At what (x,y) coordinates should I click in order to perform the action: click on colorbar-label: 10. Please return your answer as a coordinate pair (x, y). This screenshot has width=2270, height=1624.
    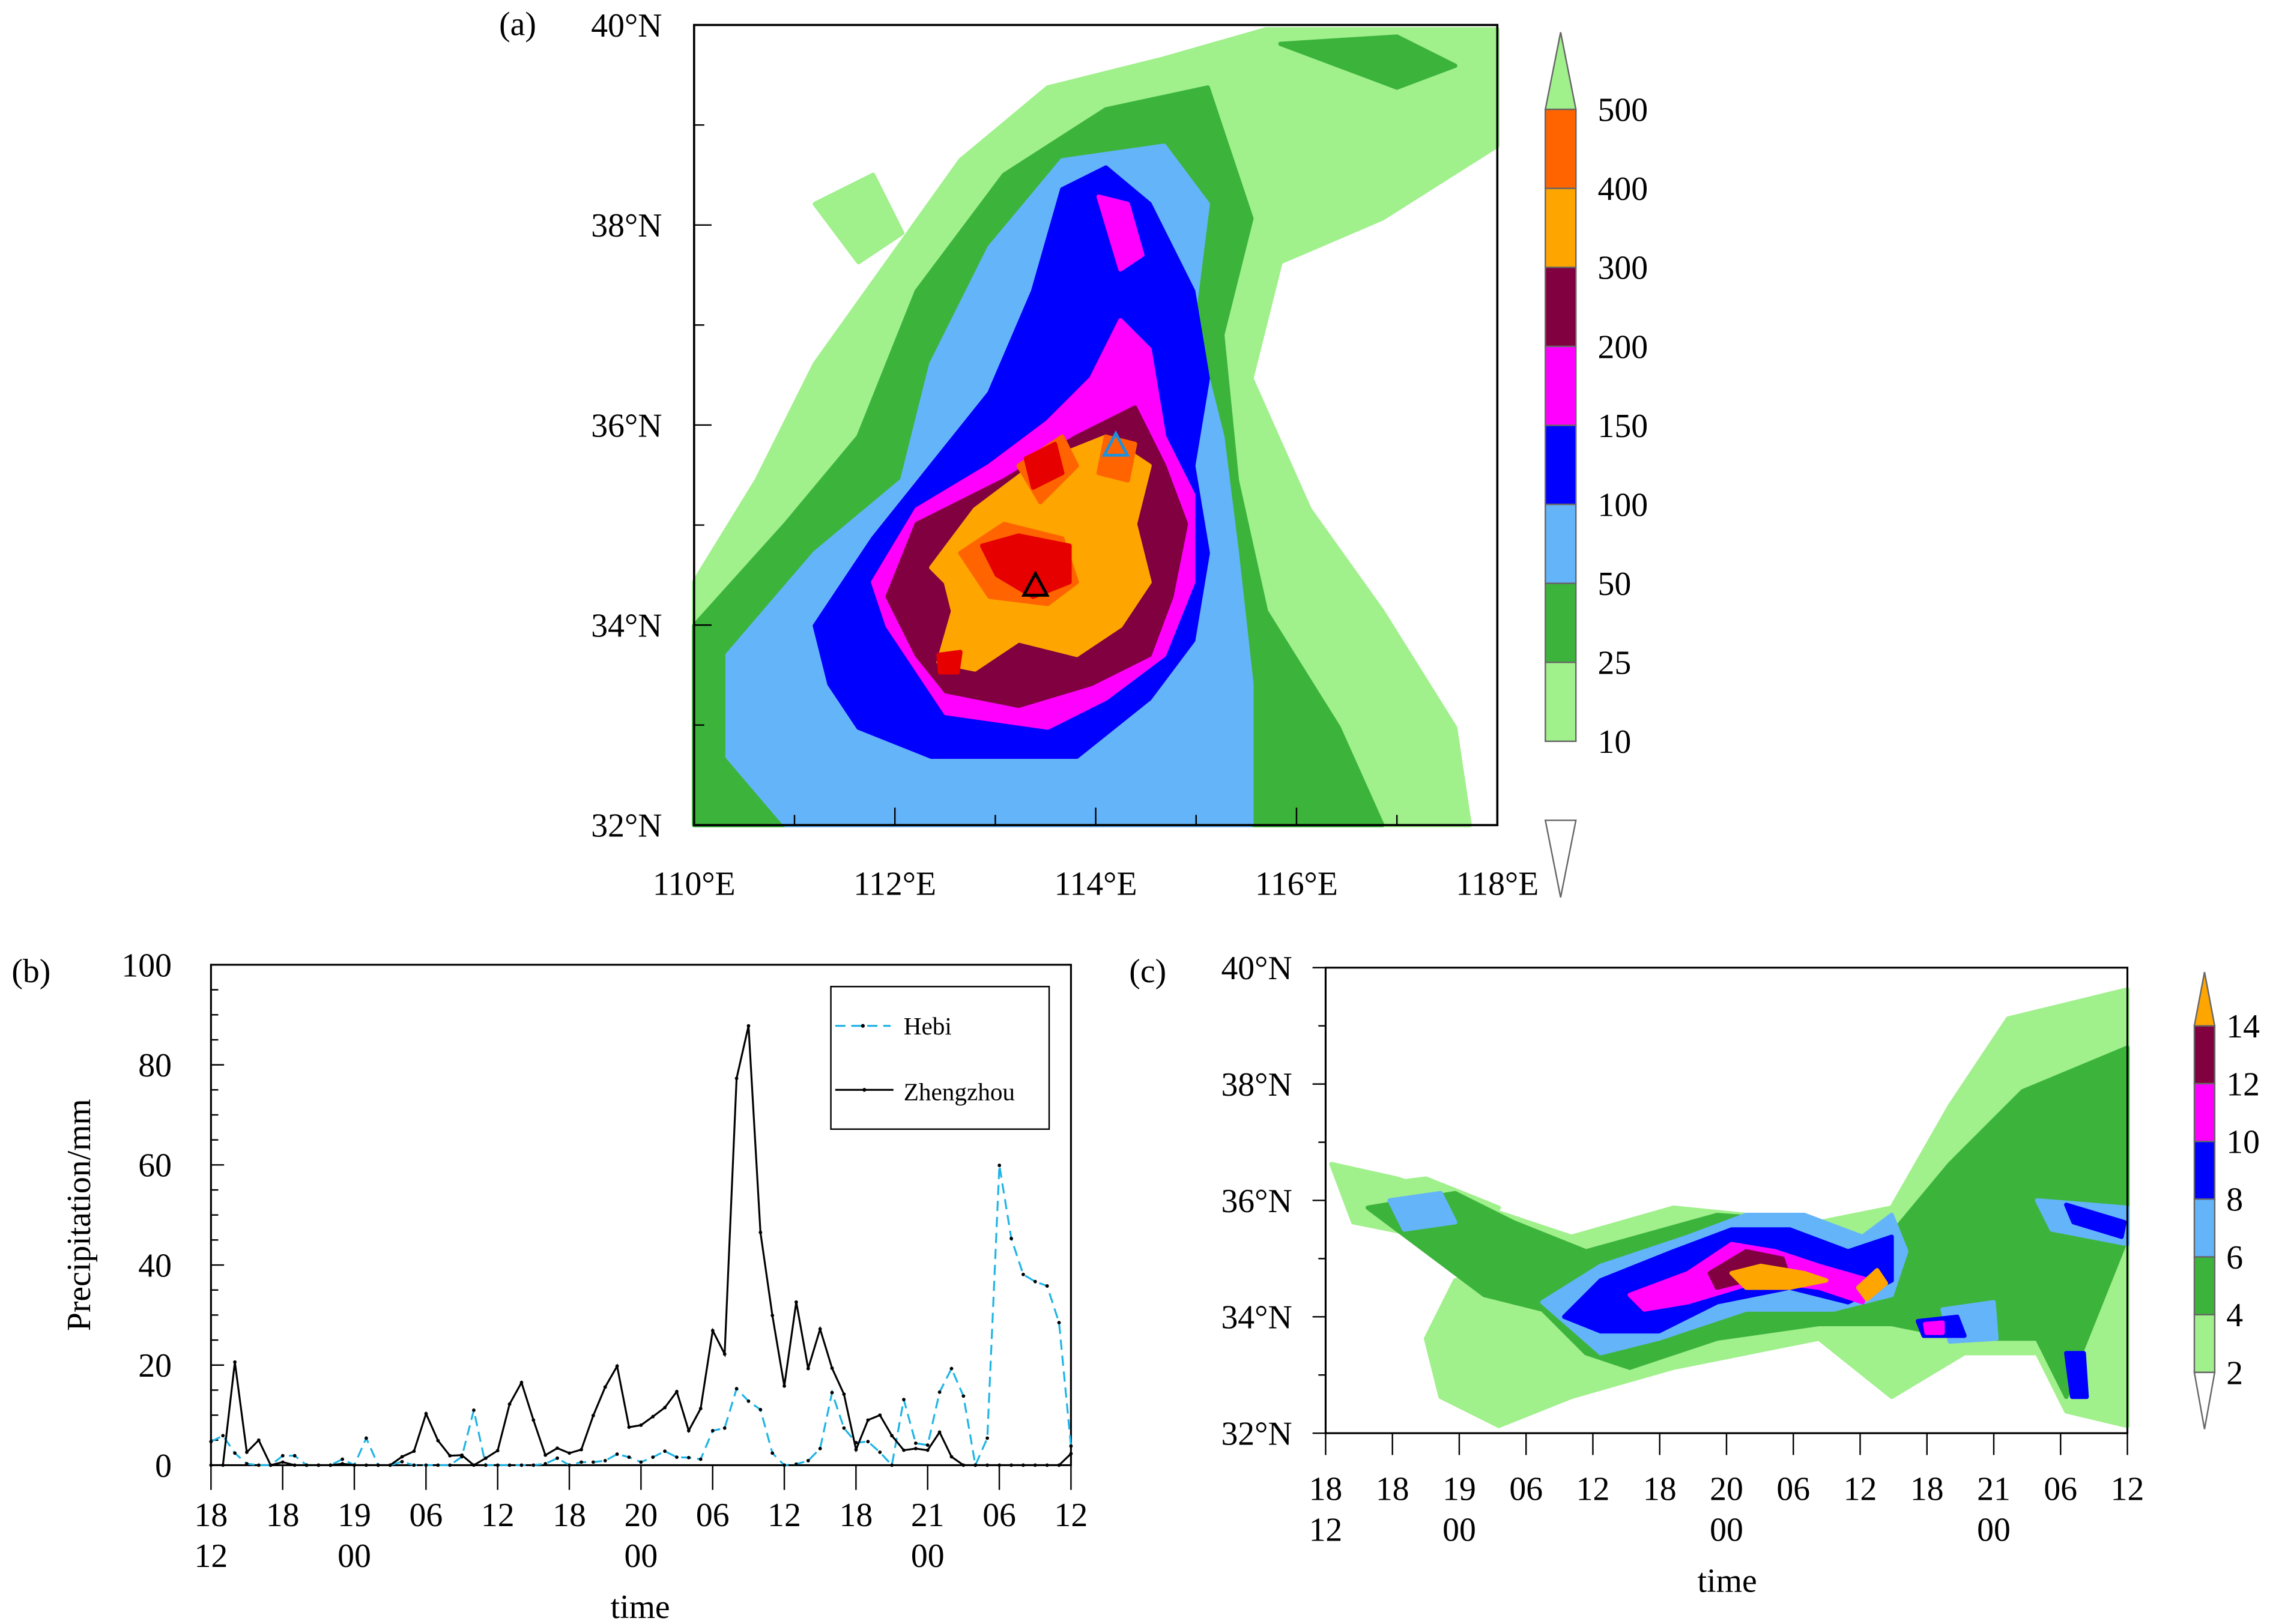
    Looking at the image, I should click on (2243, 1142).